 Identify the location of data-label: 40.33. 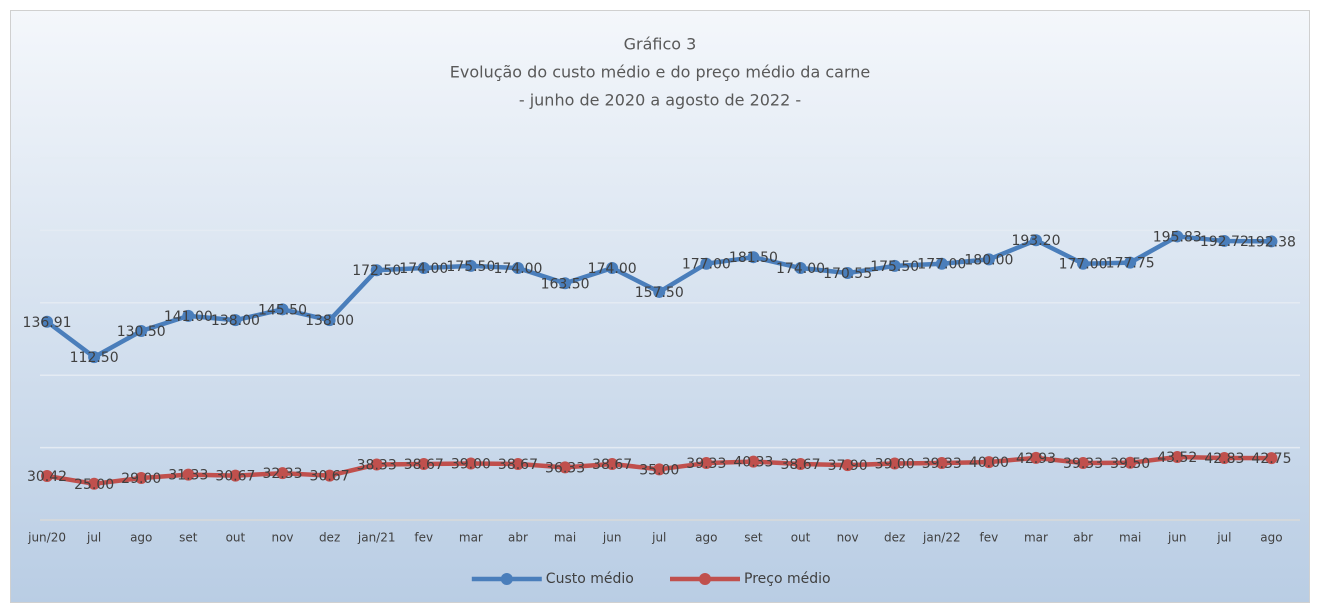
(753, 463).